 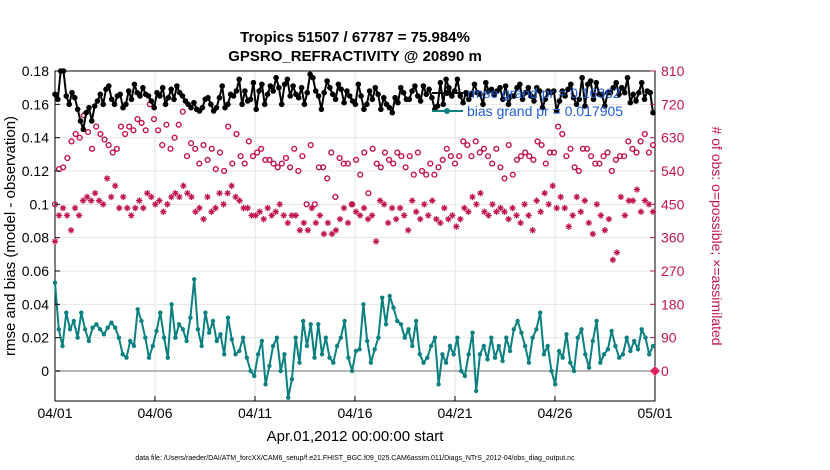 What do you see at coordinates (355, 37) in the screenshot?
I see `chart-title: Tropics 51507 / 67787 = 75.984%` at bounding box center [355, 37].